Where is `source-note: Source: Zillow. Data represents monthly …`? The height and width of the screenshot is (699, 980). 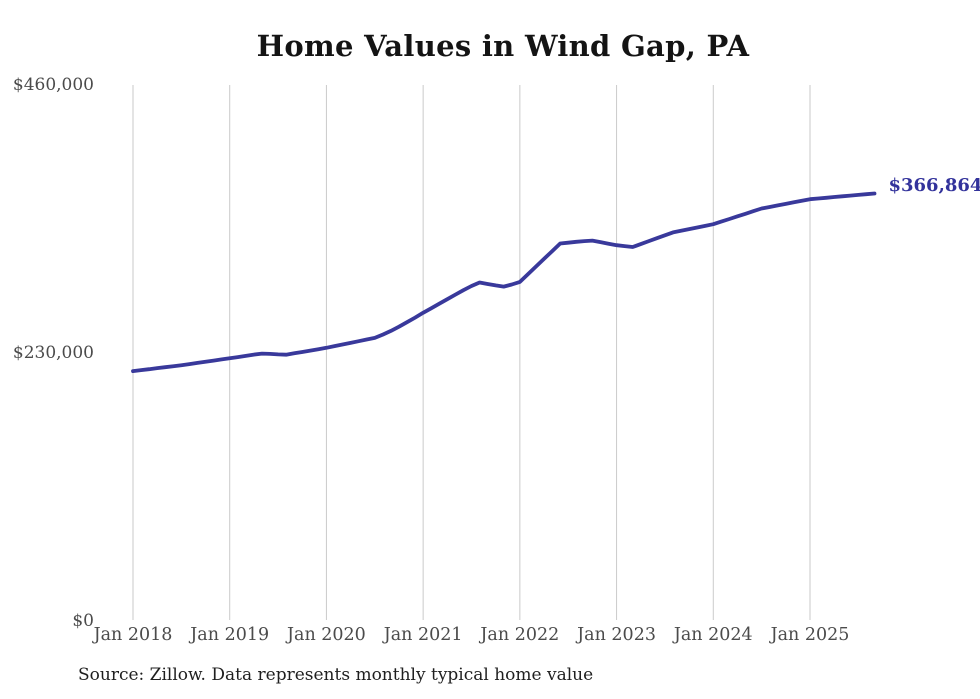 source-note: Source: Zillow. Data represents monthly … is located at coordinates (336, 675).